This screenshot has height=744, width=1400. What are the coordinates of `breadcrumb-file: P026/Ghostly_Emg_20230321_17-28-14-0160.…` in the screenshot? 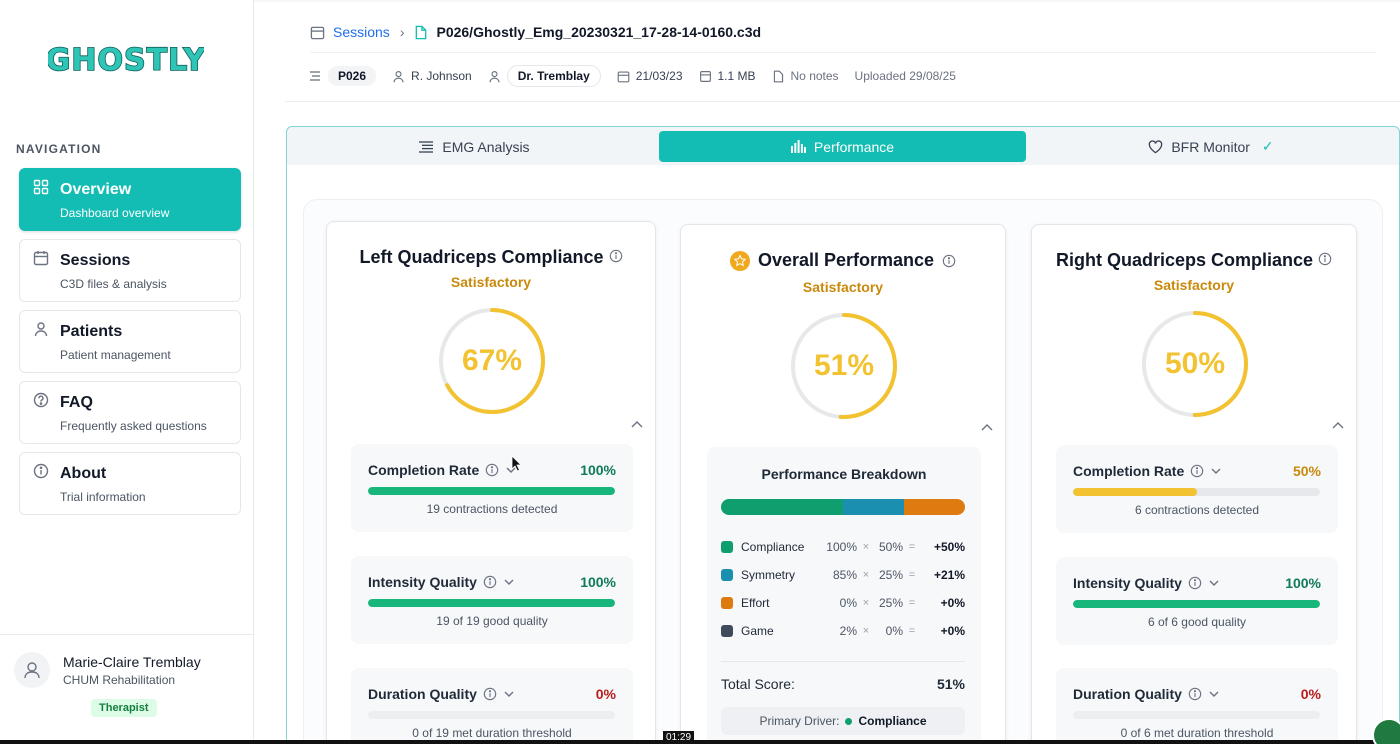 It's located at (599, 32).